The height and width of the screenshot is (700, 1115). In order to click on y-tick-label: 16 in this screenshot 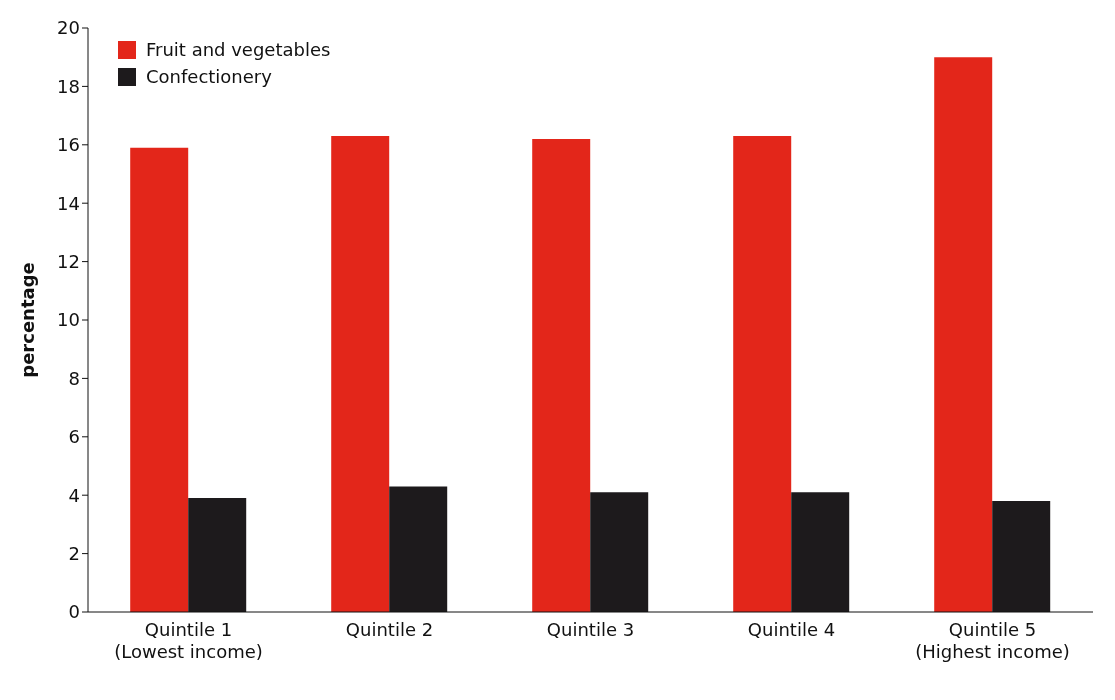, I will do `click(68, 145)`.